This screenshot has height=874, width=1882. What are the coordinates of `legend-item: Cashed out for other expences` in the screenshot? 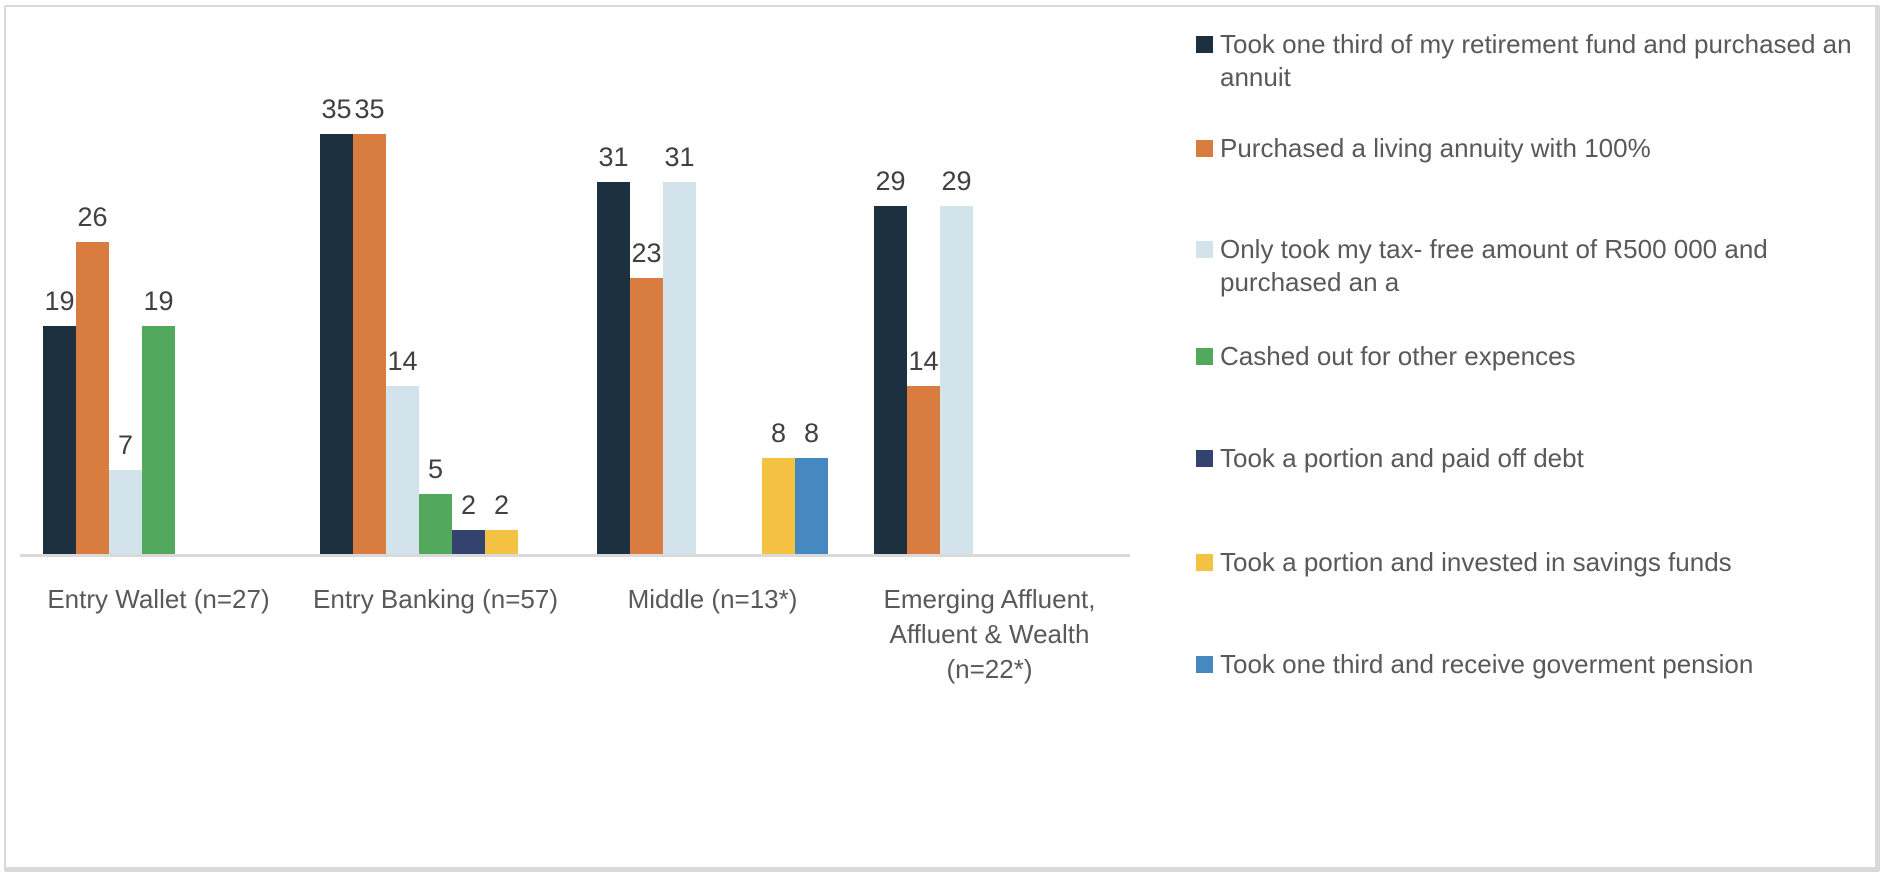 It's located at (1386, 356).